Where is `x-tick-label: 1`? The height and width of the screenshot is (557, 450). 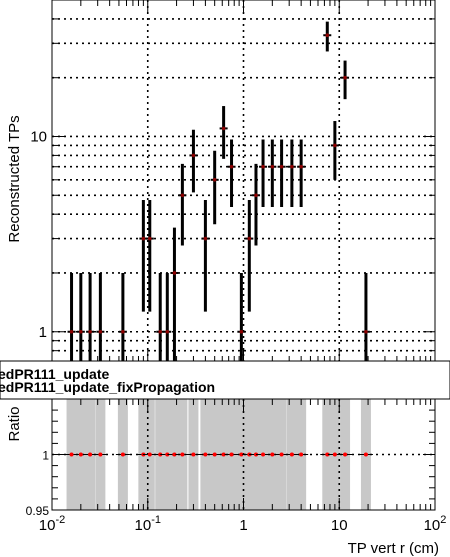 x-tick-label: 1 is located at coordinates (243, 525).